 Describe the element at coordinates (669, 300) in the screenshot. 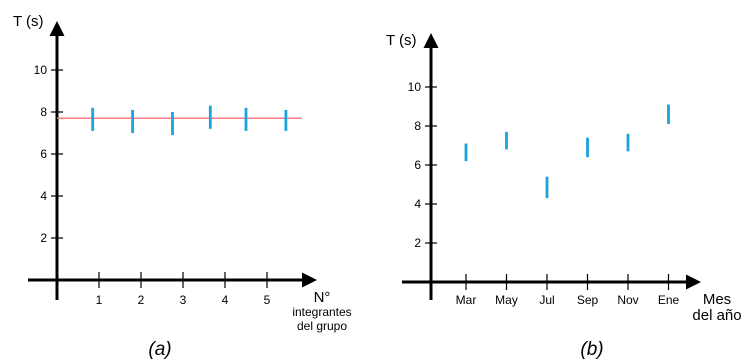

I see `chart-b-x-tick-label: Ene` at that location.